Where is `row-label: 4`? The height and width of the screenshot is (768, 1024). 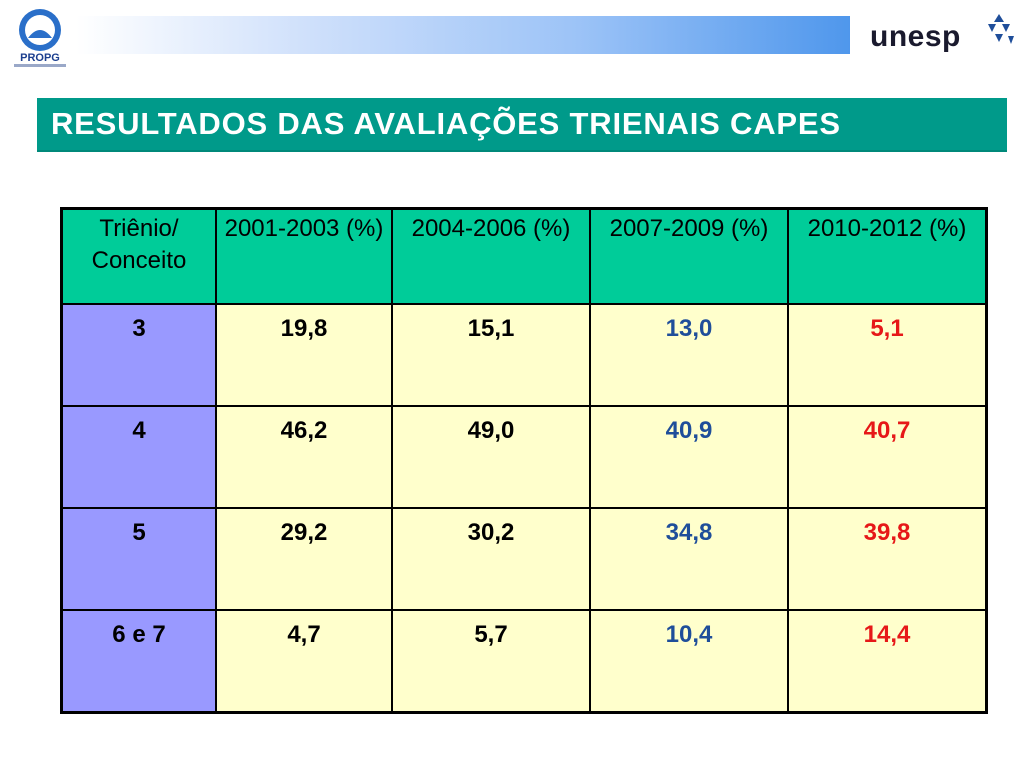
row-label: 4 is located at coordinates (138, 457).